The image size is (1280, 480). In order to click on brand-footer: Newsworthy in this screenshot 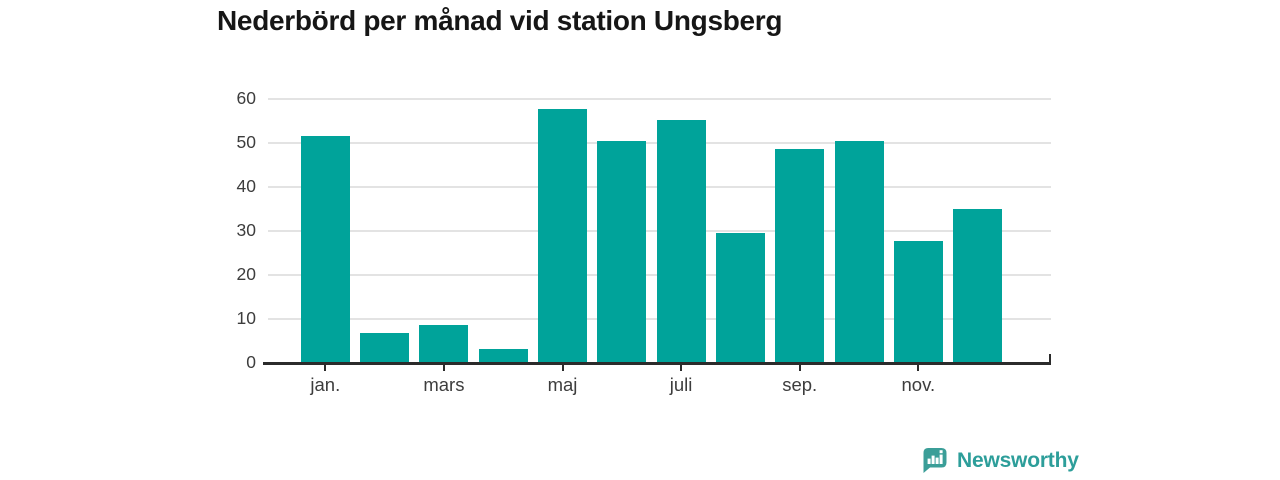, I will do `click(999, 460)`.